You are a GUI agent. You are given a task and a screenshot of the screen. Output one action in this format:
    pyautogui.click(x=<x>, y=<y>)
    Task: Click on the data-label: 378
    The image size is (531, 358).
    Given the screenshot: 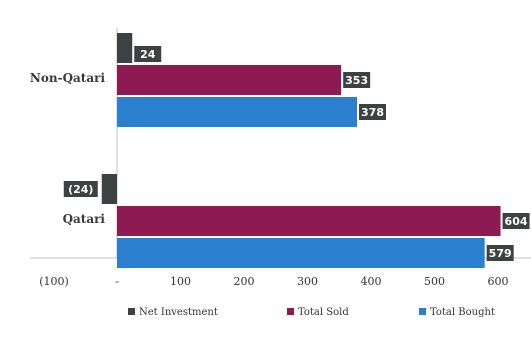 What is the action you would take?
    pyautogui.click(x=372, y=112)
    